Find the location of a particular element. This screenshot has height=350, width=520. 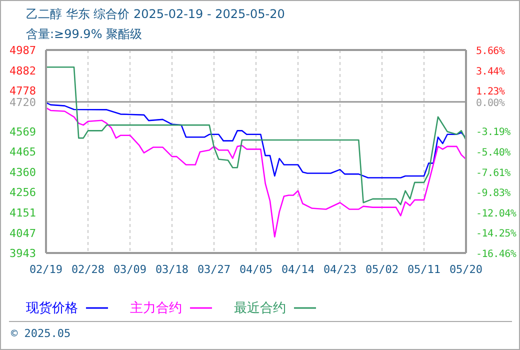

y2-tick-label: -5.40% is located at coordinates (493, 153).